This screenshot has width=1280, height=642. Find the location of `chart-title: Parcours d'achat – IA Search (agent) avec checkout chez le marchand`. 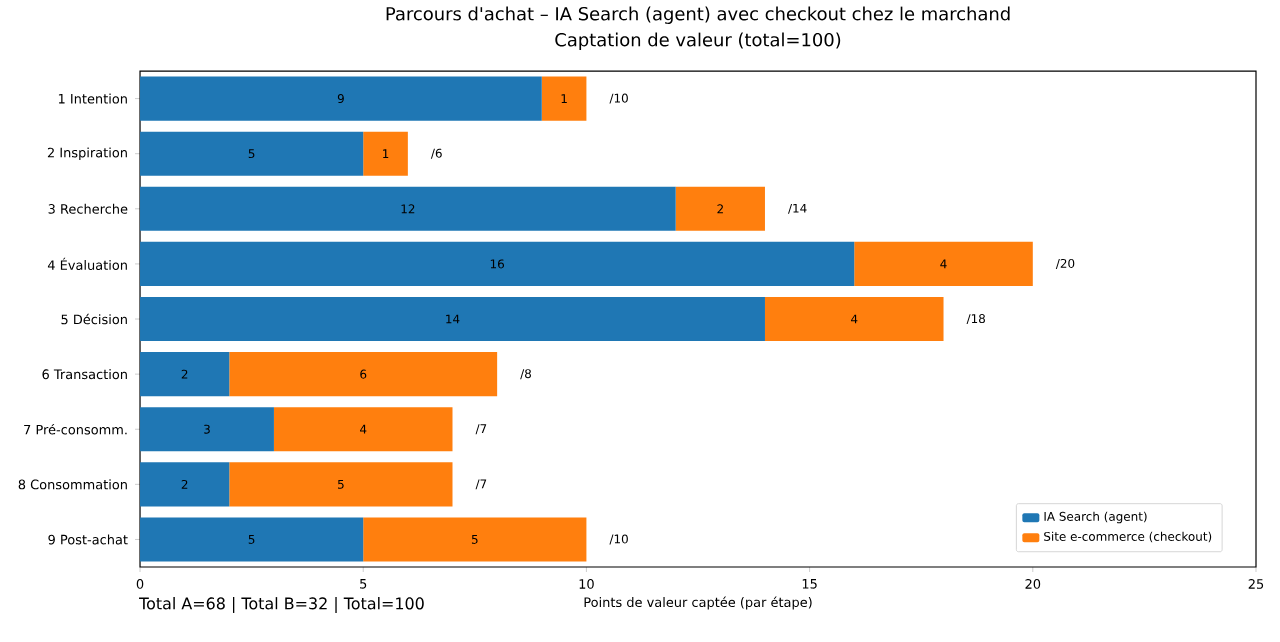

chart-title: Parcours d'achat – IA Search (agent) avec checkout chez le marchand is located at coordinates (698, 16).